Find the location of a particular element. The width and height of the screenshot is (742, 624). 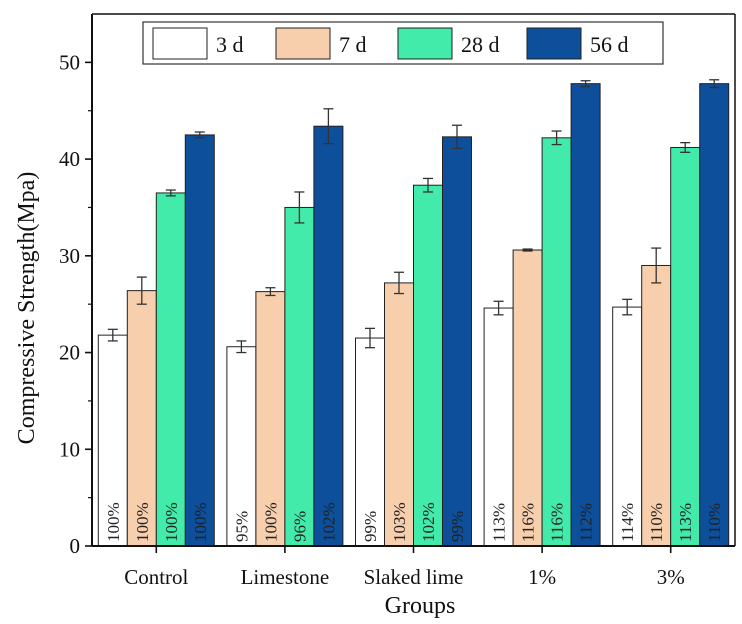

bar-percent-label: 96% is located at coordinates (299, 526).